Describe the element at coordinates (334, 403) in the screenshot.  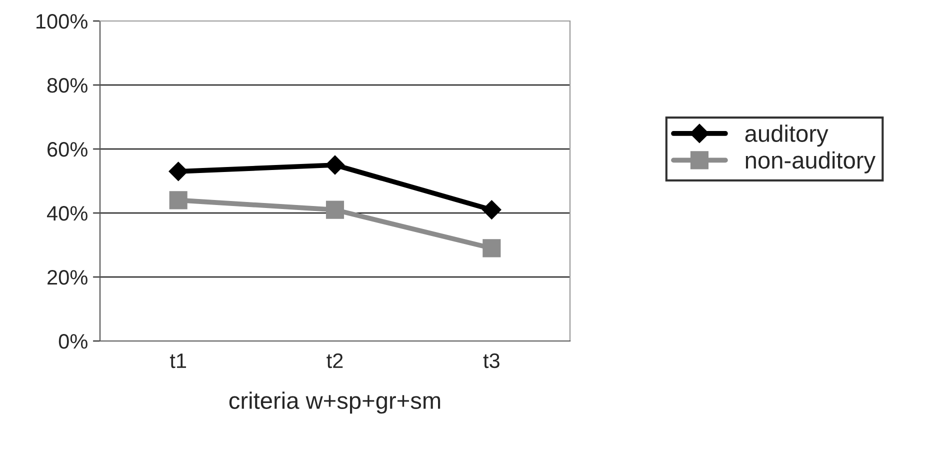
I see `x-axis-title: criteria w+sp+gr+sm` at that location.